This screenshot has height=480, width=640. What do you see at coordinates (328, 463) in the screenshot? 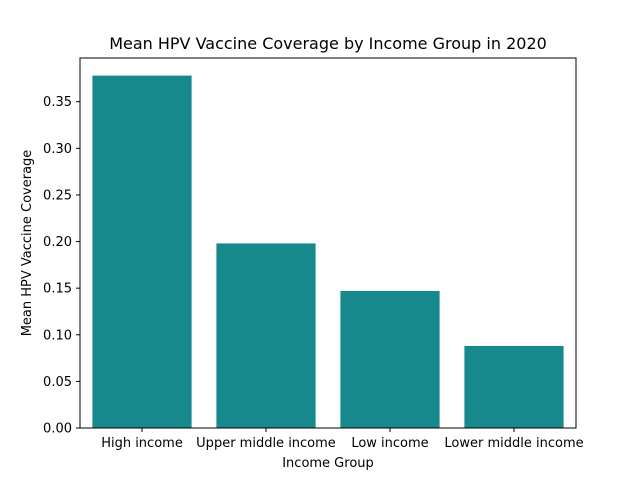
I see `x-axis-label: Income Group` at bounding box center [328, 463].